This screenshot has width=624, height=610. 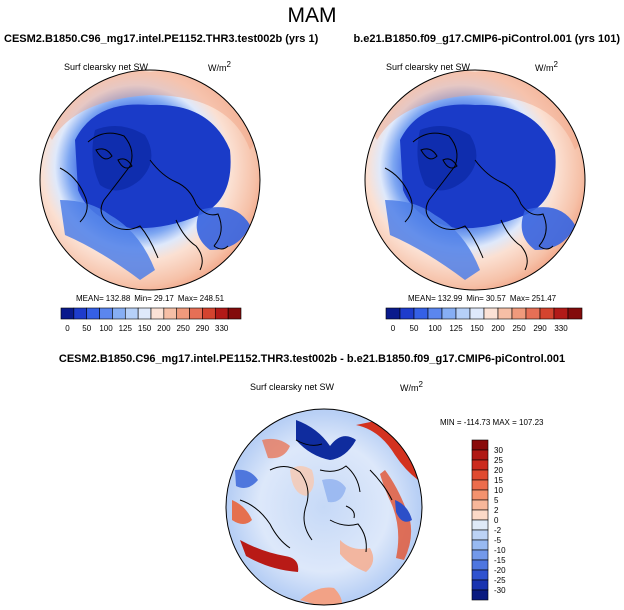 What do you see at coordinates (312, 15) in the screenshot?
I see `figure-title: MAM` at bounding box center [312, 15].